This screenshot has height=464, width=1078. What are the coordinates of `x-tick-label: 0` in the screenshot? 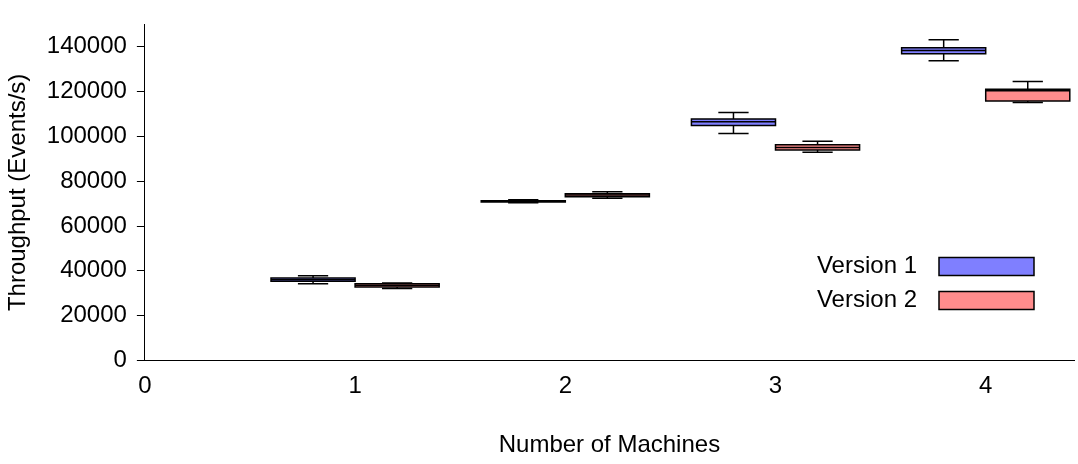 It's located at (145, 385).